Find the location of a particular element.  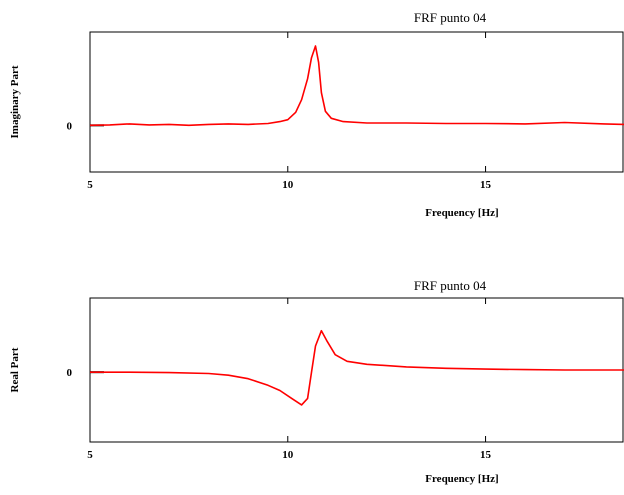

y-axis-label: Imaginary Part is located at coordinates (15, 101).